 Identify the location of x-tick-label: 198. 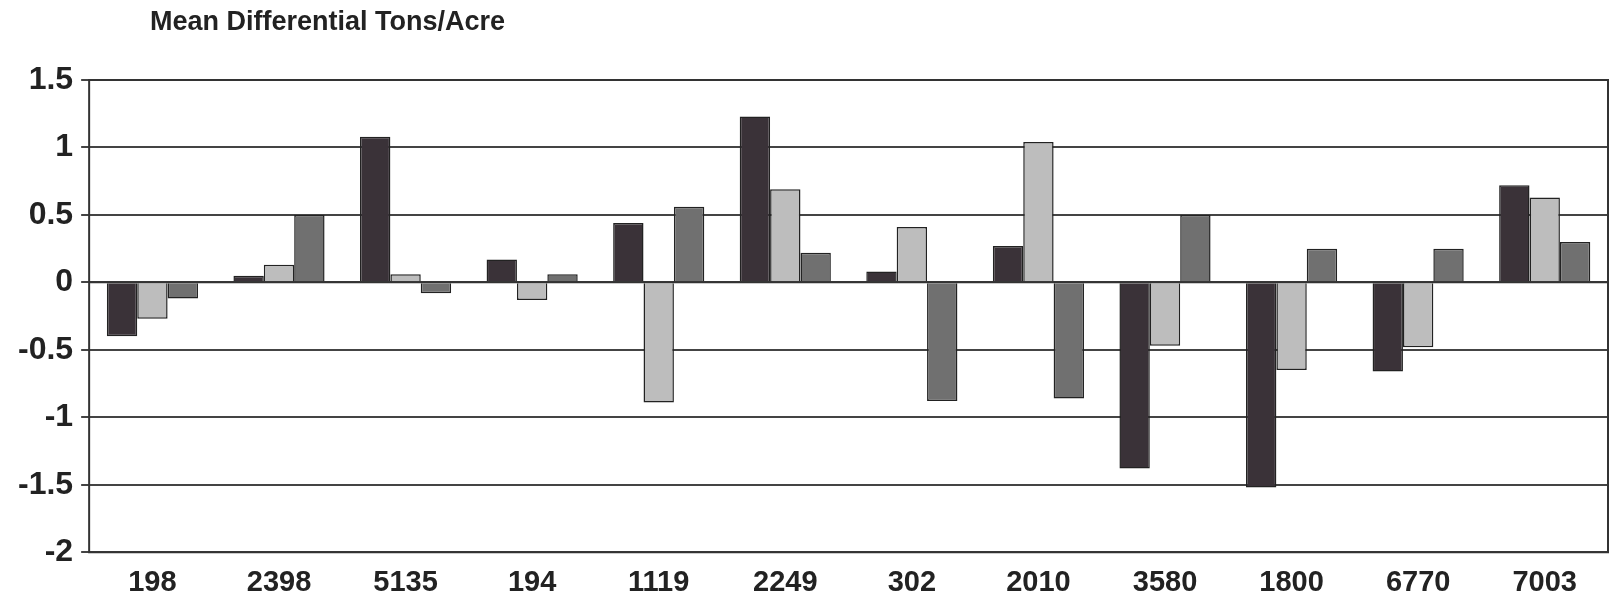
(152, 580).